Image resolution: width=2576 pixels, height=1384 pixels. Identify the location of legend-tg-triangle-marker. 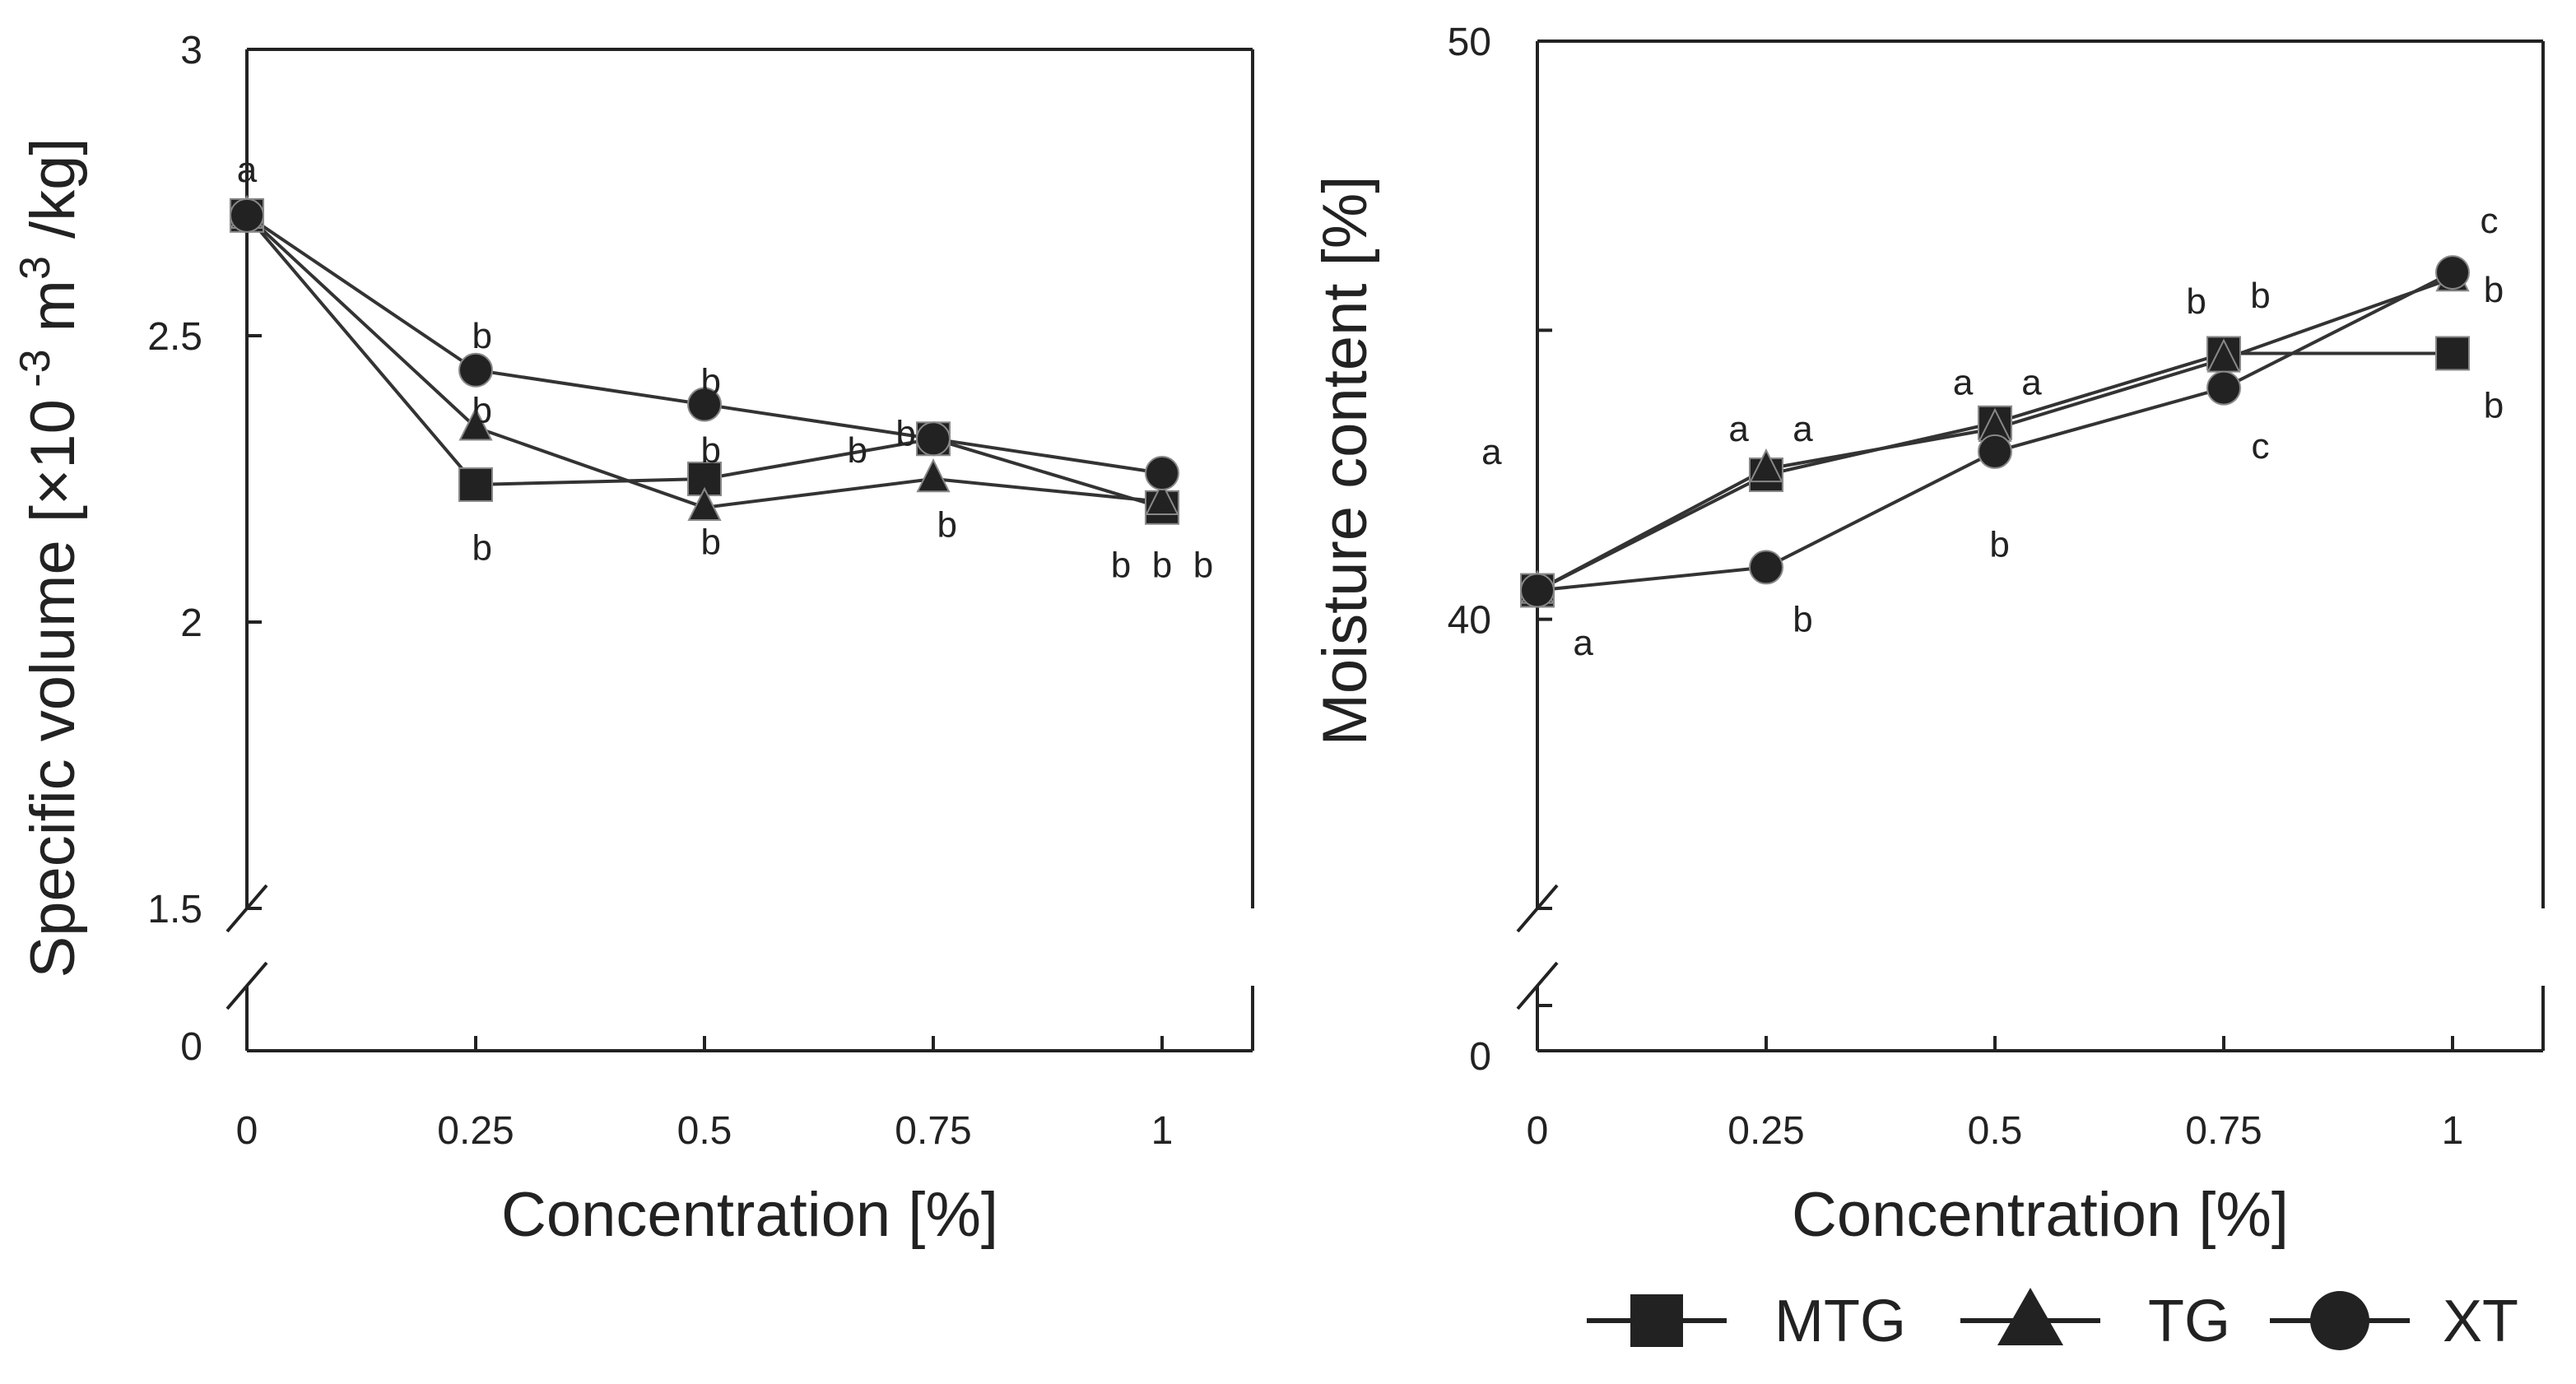
(2030, 1316).